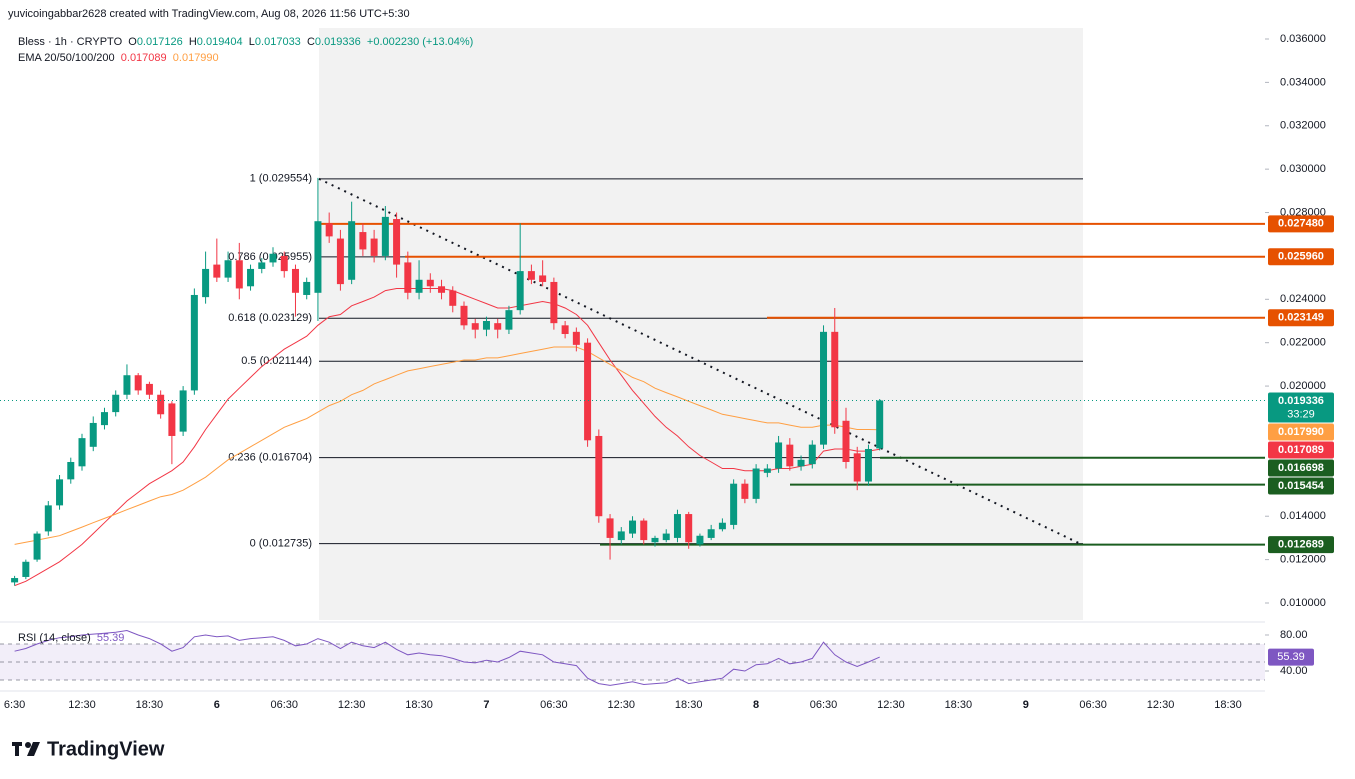 This screenshot has height=779, width=1355. Describe the element at coordinates (192, 42) in the screenshot. I see `ohlc-key: H` at that location.